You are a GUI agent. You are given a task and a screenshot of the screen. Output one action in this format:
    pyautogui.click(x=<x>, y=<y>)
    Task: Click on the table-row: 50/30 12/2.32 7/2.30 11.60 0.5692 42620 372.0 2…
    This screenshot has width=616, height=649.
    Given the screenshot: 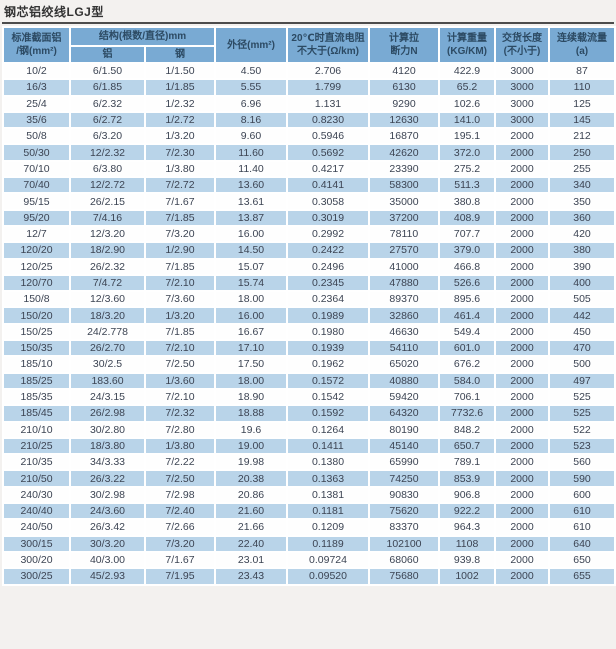 What is the action you would take?
    pyautogui.click(x=309, y=152)
    